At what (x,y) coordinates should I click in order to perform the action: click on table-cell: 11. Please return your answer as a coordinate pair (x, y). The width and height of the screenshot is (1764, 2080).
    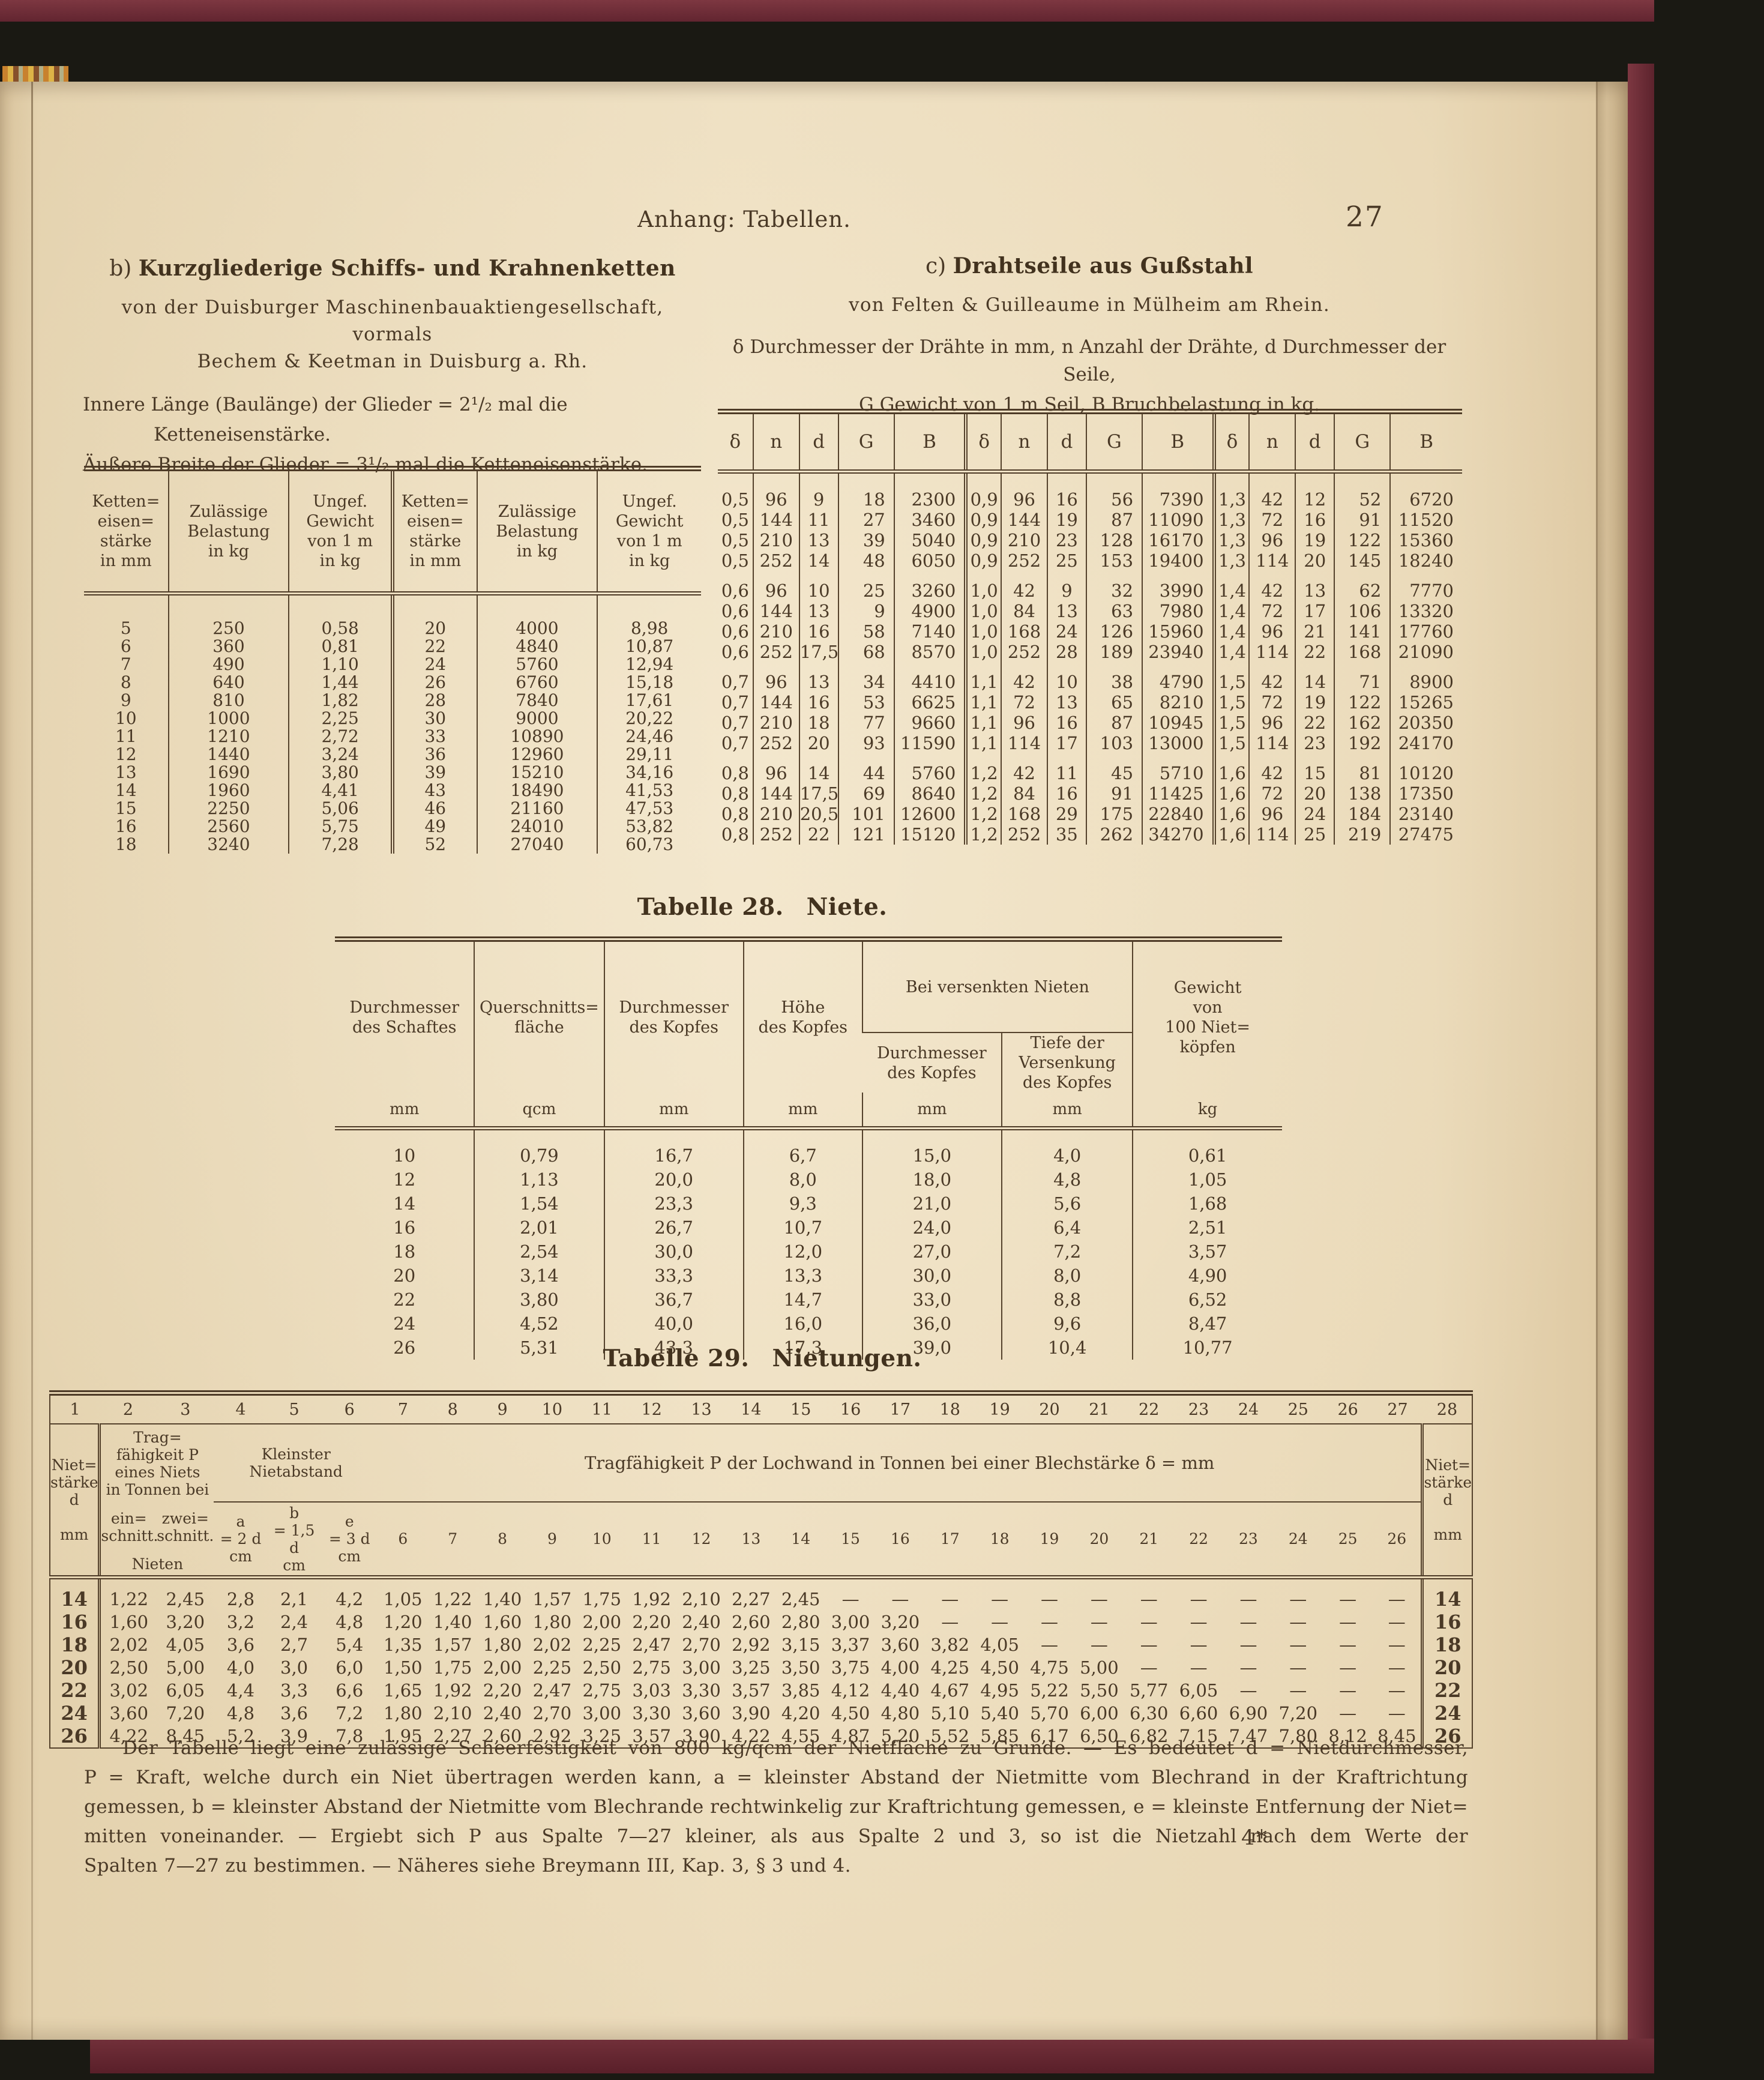
    Looking at the image, I should click on (602, 1408).